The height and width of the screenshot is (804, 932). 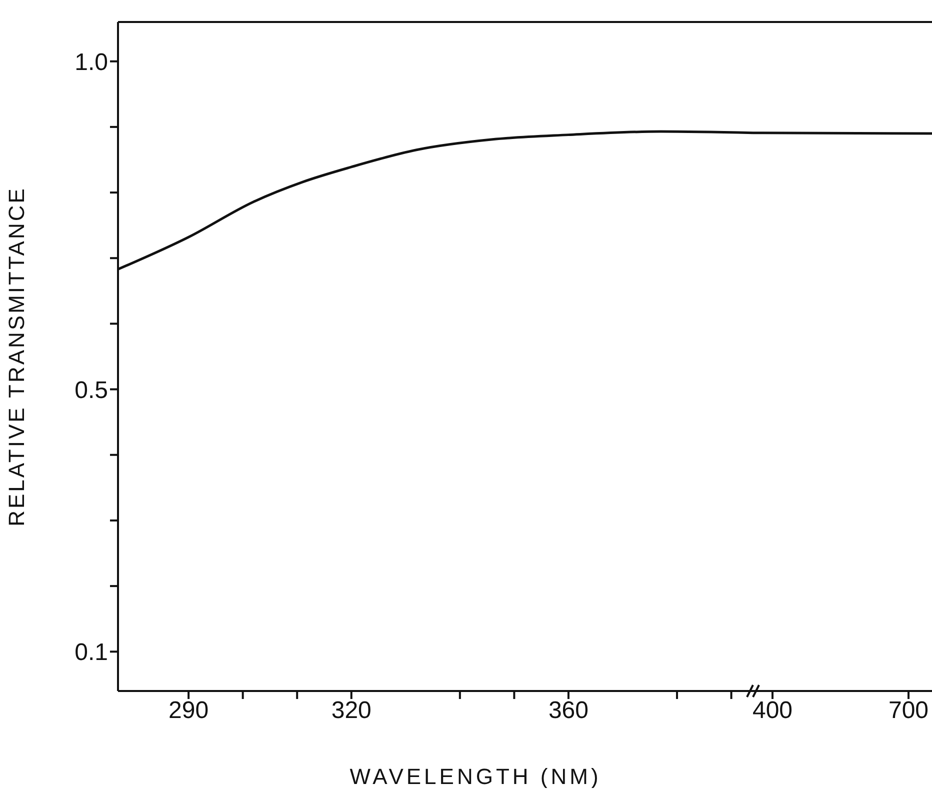 What do you see at coordinates (772, 710) in the screenshot?
I see `x-tick-label: 400` at bounding box center [772, 710].